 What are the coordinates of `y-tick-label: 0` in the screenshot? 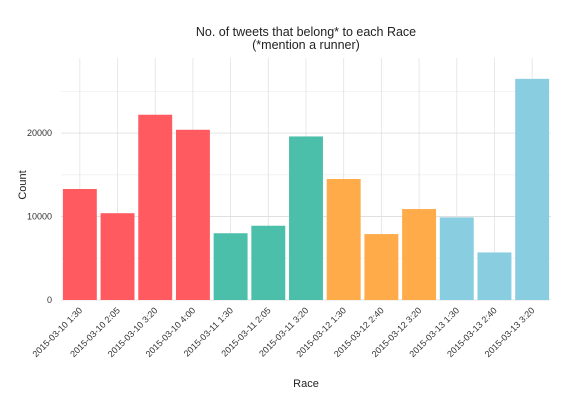 It's located at (49, 300).